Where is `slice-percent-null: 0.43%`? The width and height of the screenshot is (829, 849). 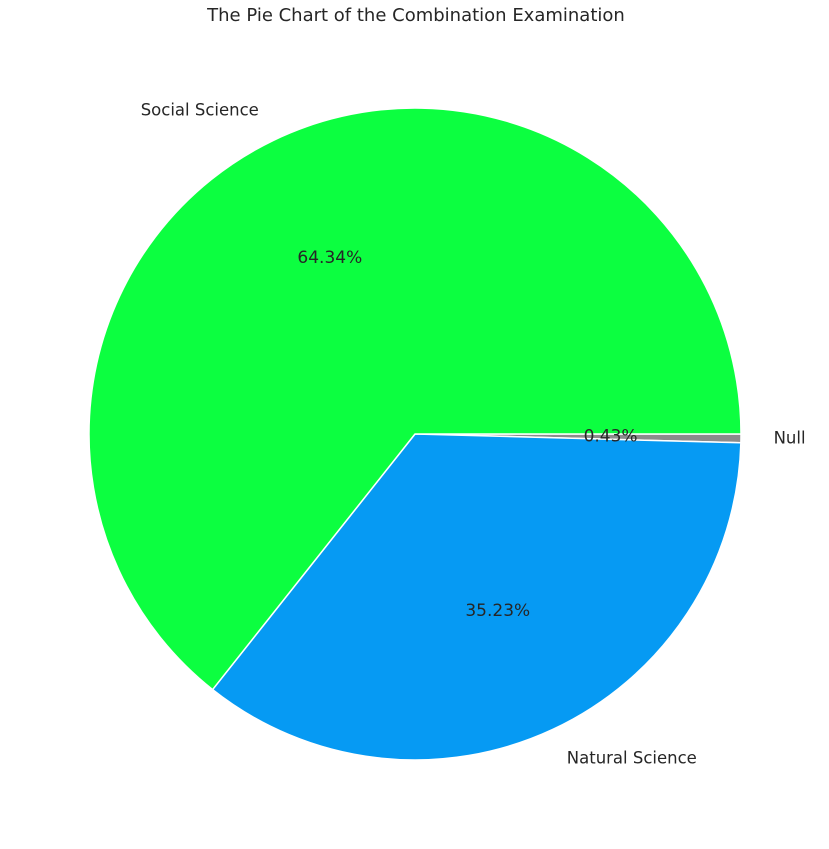
slice-percent-null: 0.43% is located at coordinates (611, 437).